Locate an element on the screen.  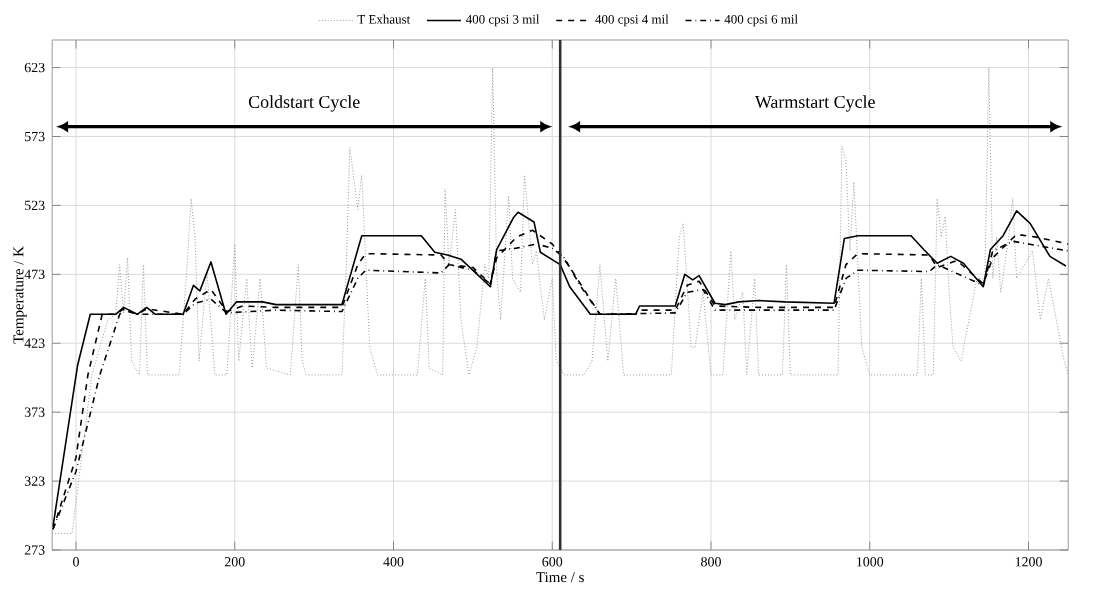
annotation: Warmstart Cycle is located at coordinates (814, 103).